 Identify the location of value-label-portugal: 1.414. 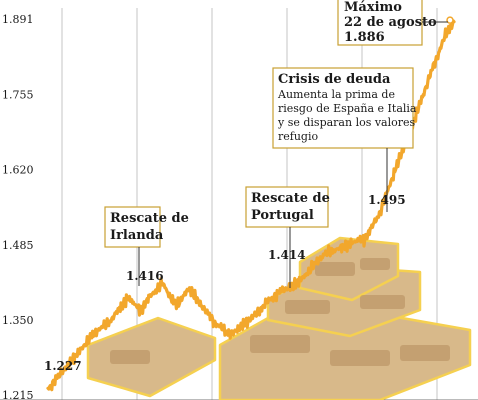
(287, 255).